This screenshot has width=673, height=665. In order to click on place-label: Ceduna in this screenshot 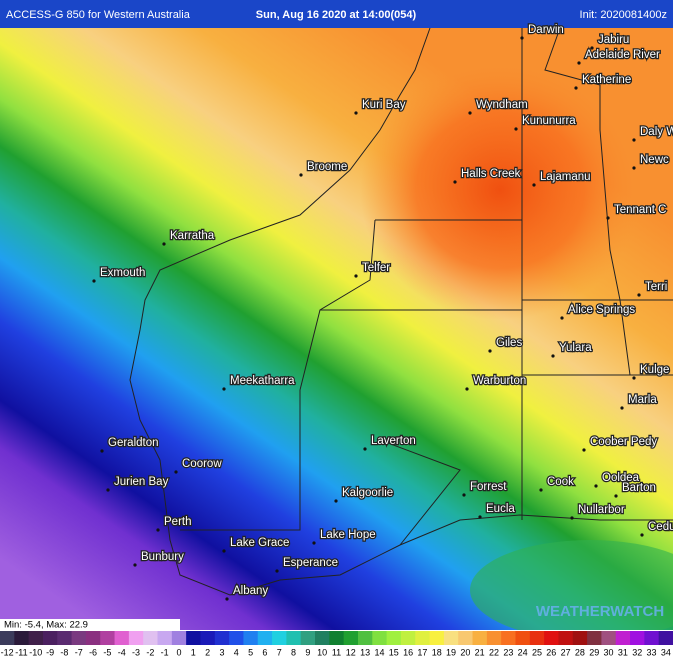, I will do `click(660, 527)`.